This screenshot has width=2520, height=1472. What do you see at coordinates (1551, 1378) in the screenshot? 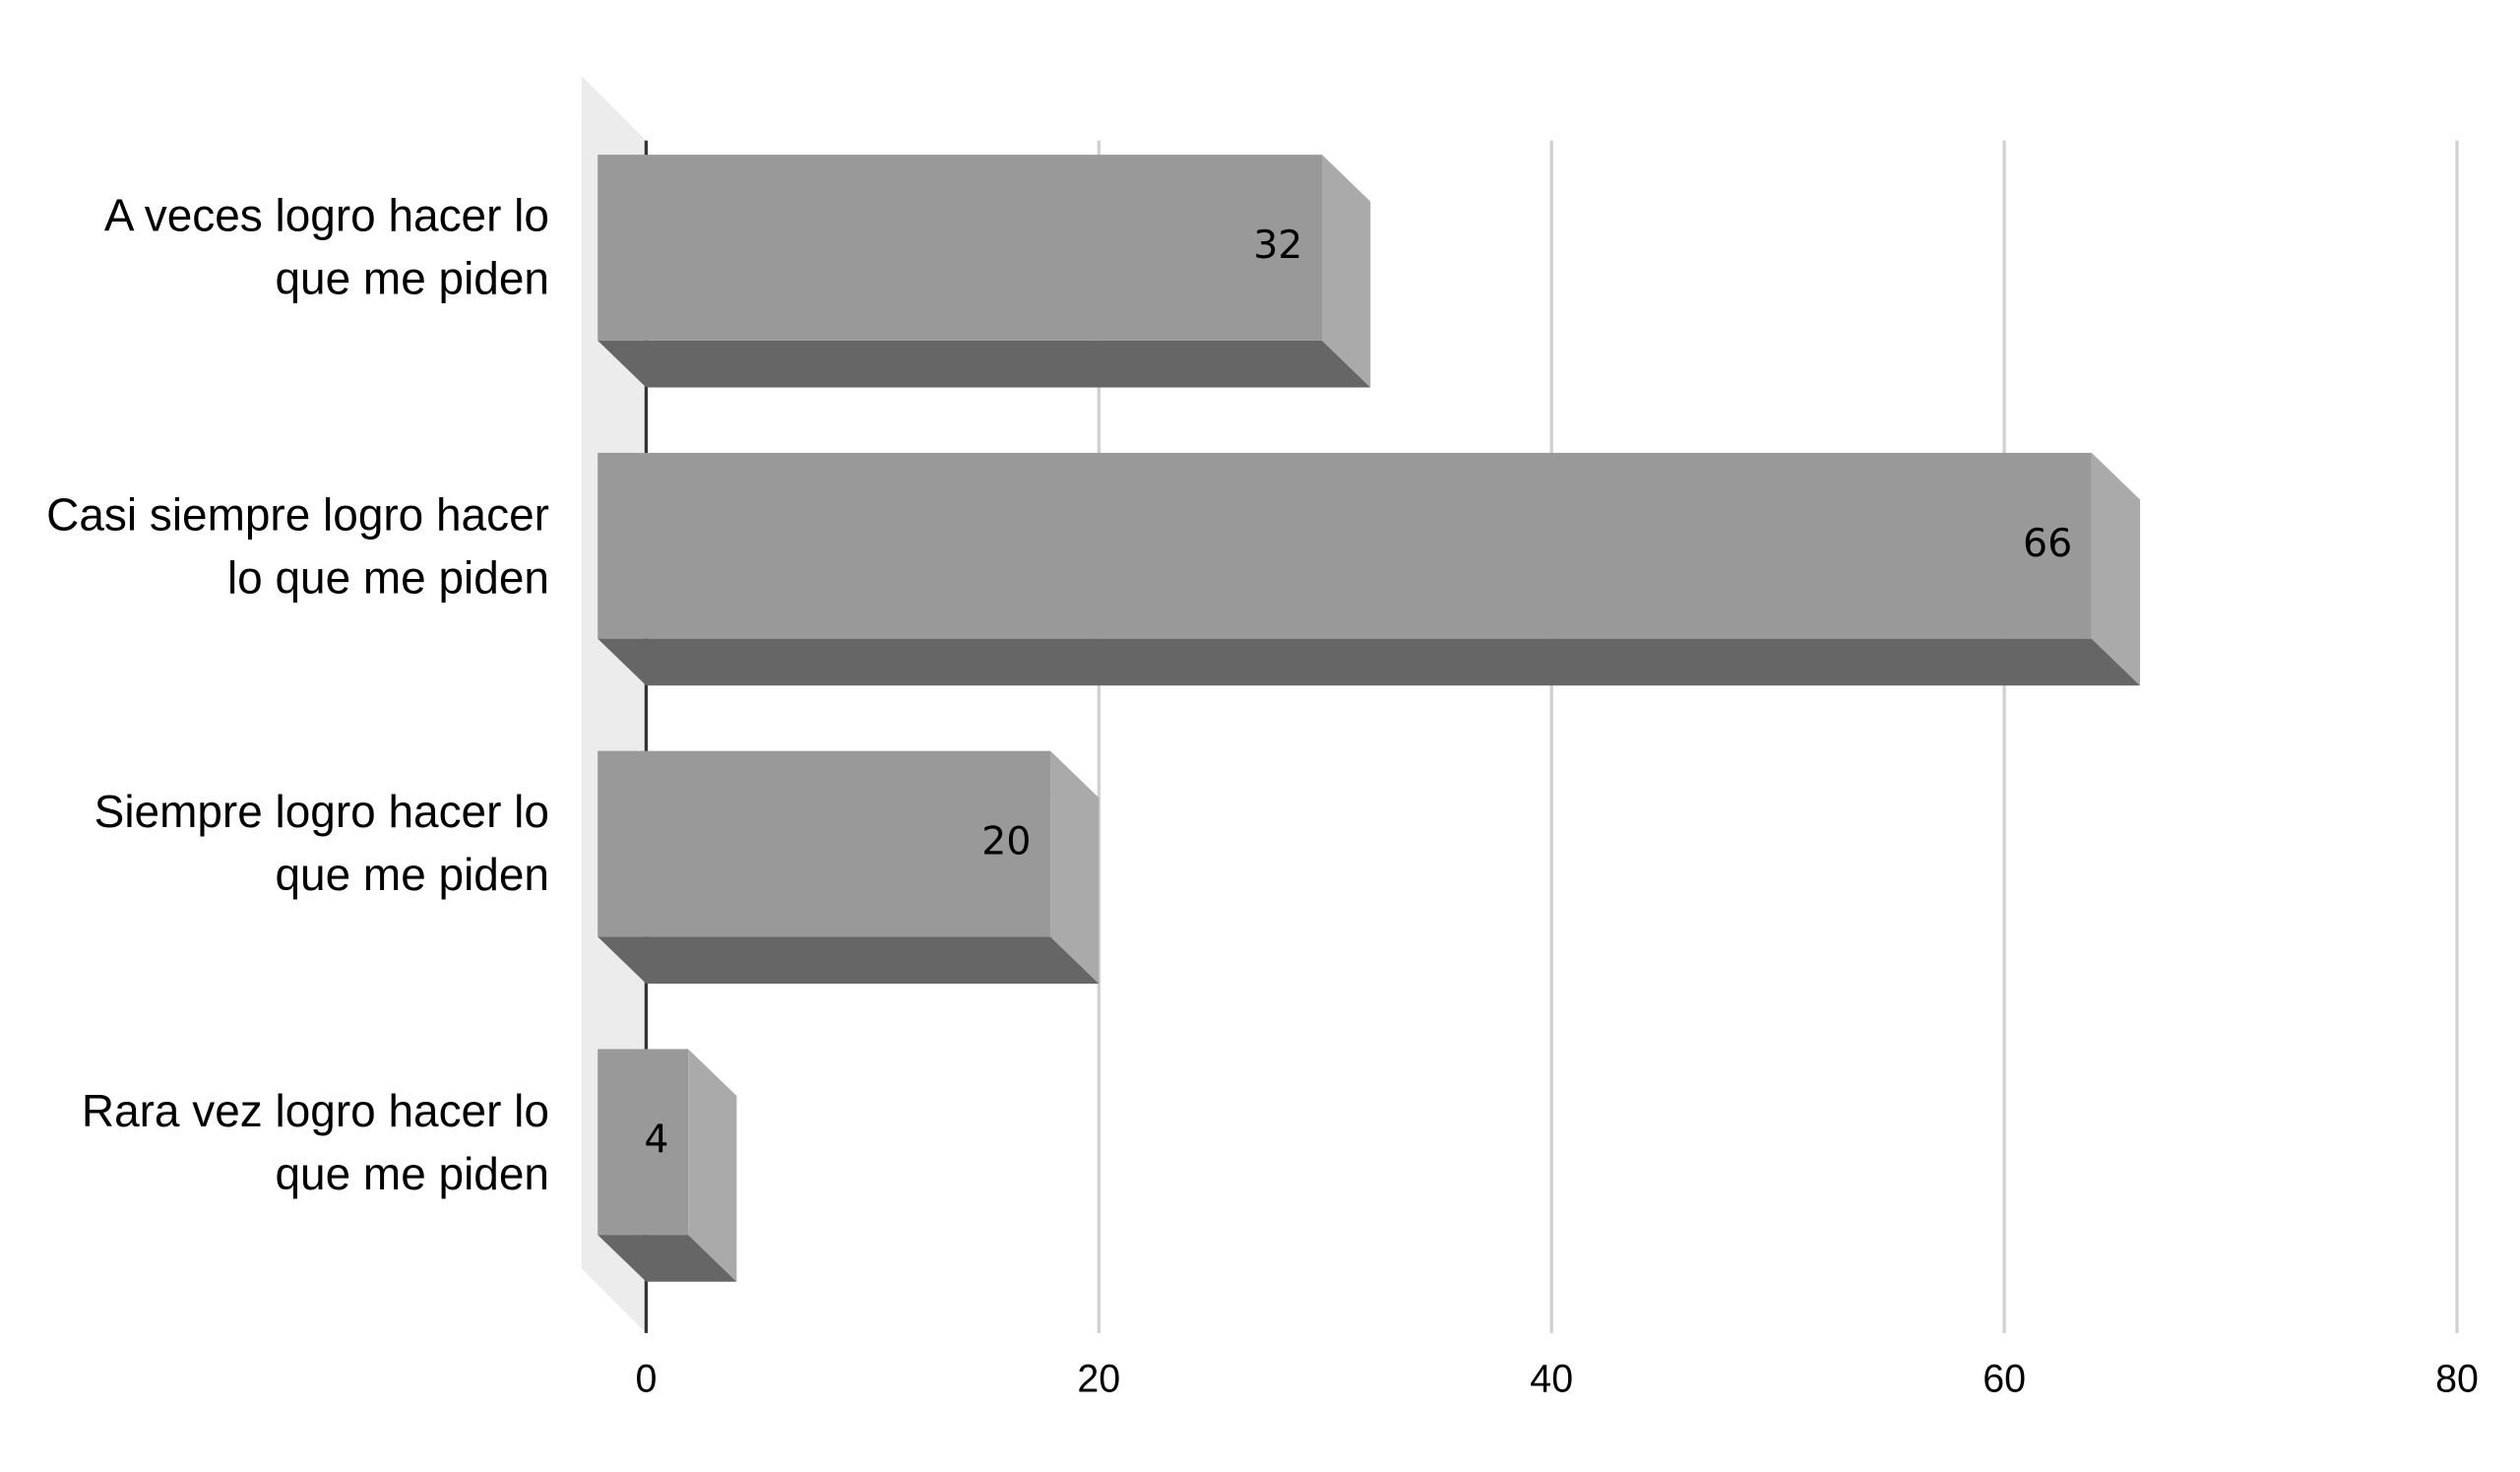
I see `x-tick-label: 40` at bounding box center [1551, 1378].